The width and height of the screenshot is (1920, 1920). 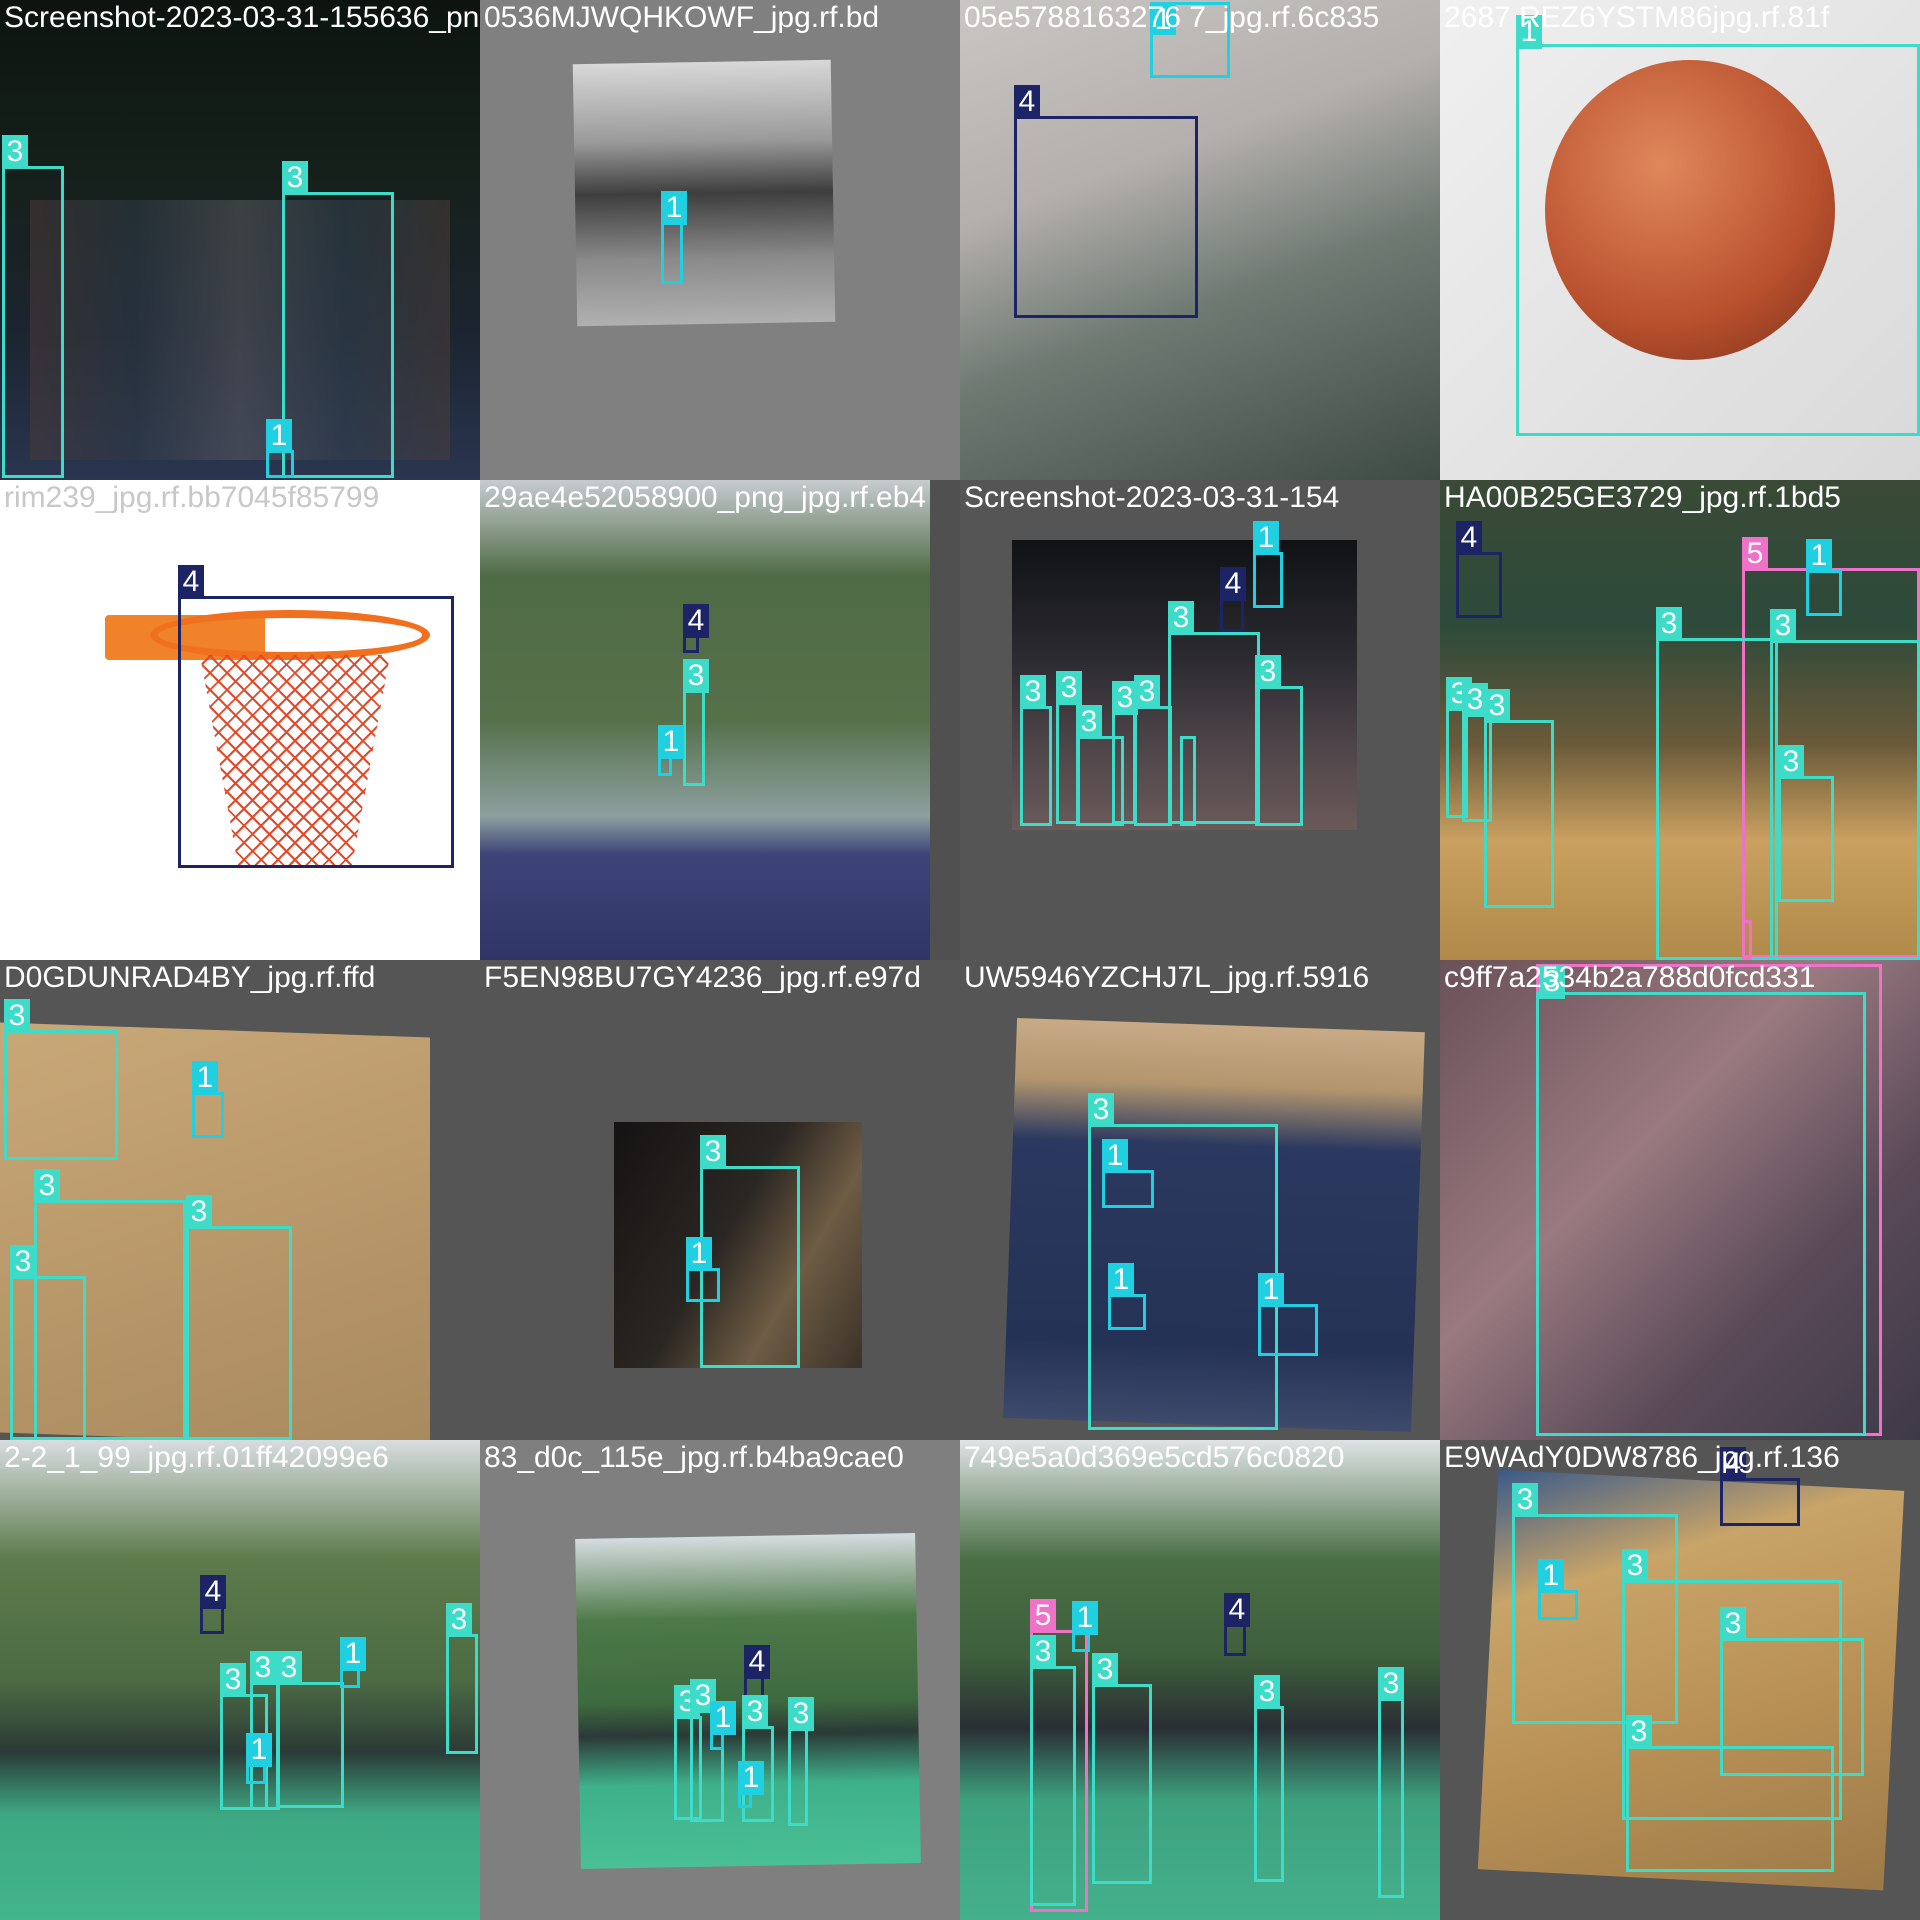 What do you see at coordinates (192, 497) in the screenshot?
I see `tile-filename: rim239_jpg.rf.bb7045f85799` at bounding box center [192, 497].